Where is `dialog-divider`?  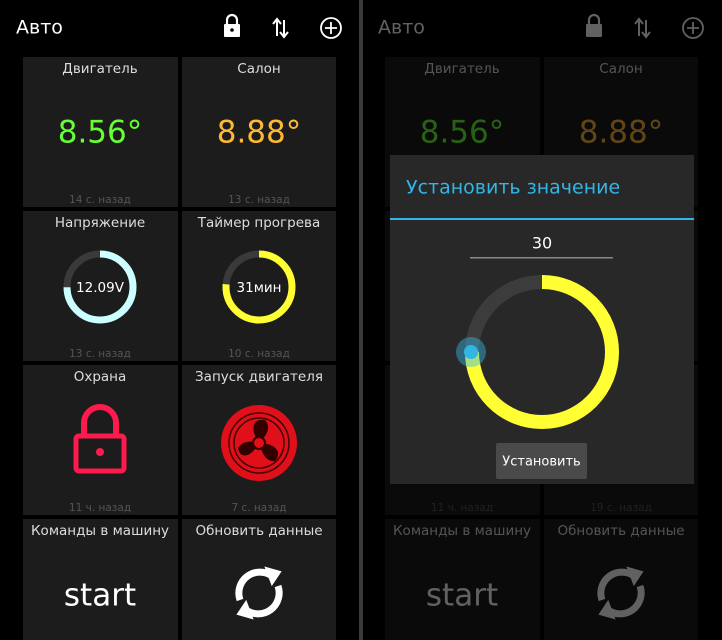
dialog-divider is located at coordinates (542, 219).